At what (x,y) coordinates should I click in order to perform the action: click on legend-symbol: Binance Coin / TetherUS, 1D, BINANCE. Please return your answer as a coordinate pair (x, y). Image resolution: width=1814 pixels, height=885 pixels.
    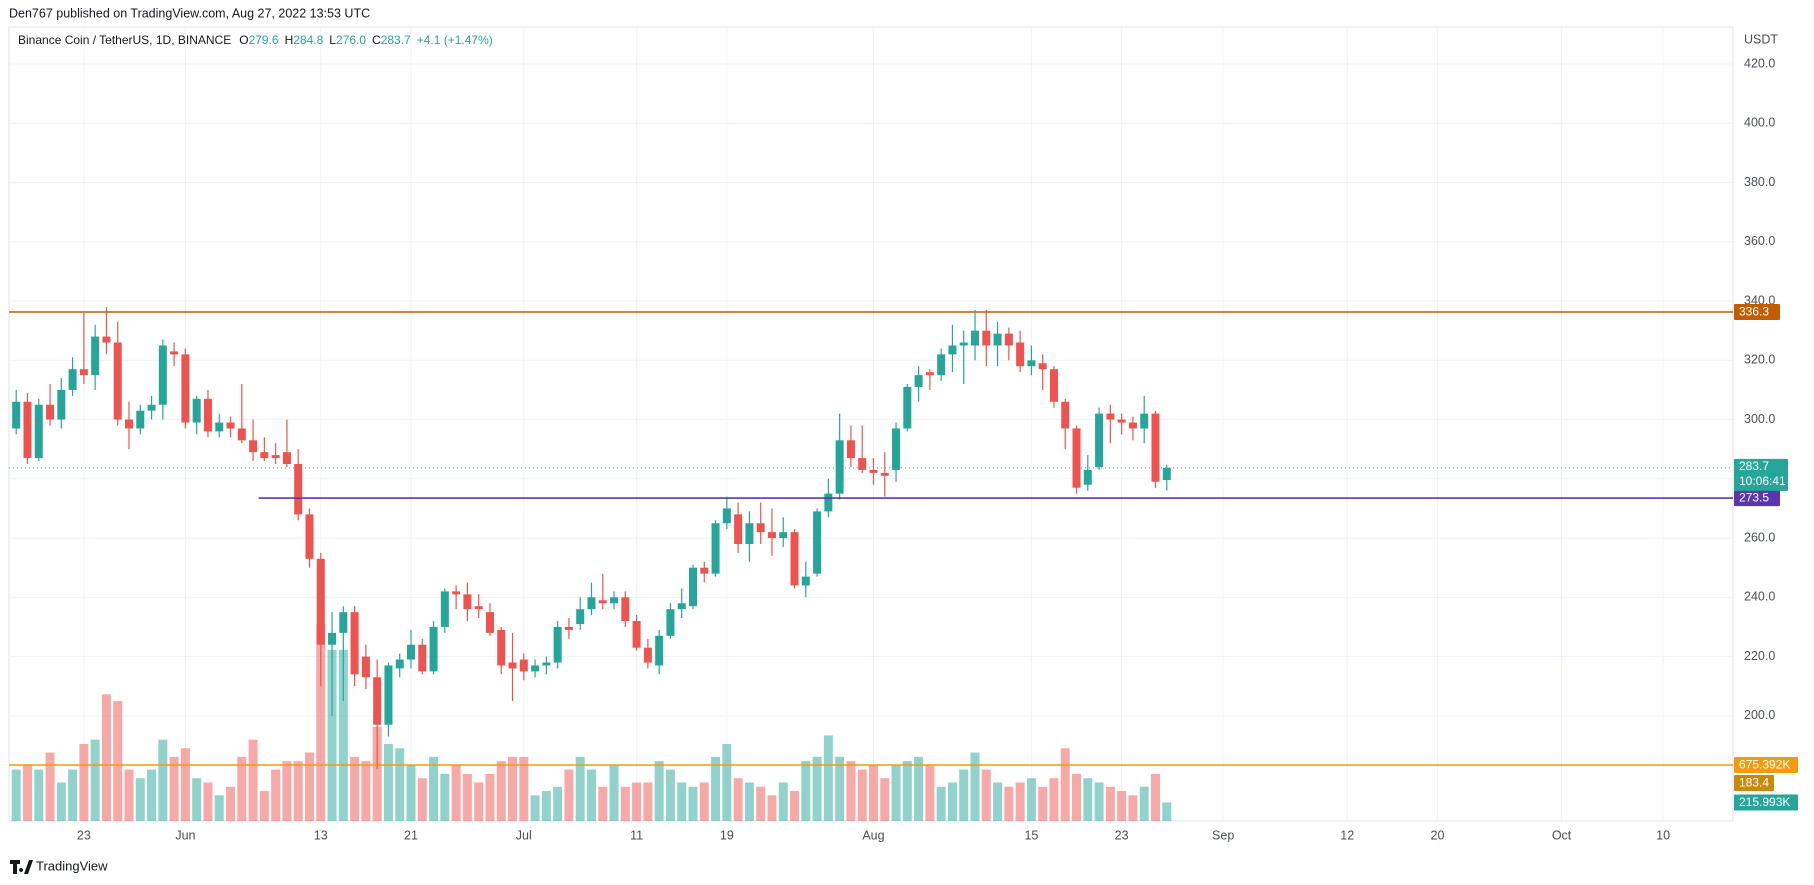
    Looking at the image, I should click on (124, 40).